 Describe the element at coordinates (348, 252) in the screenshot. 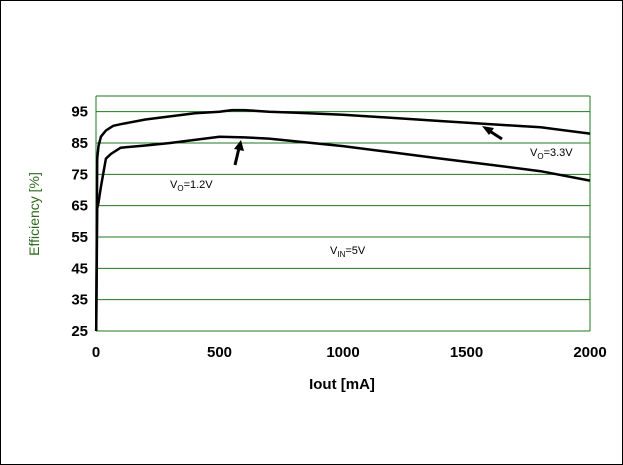

I see `annotation-vin: VIN=5V` at that location.